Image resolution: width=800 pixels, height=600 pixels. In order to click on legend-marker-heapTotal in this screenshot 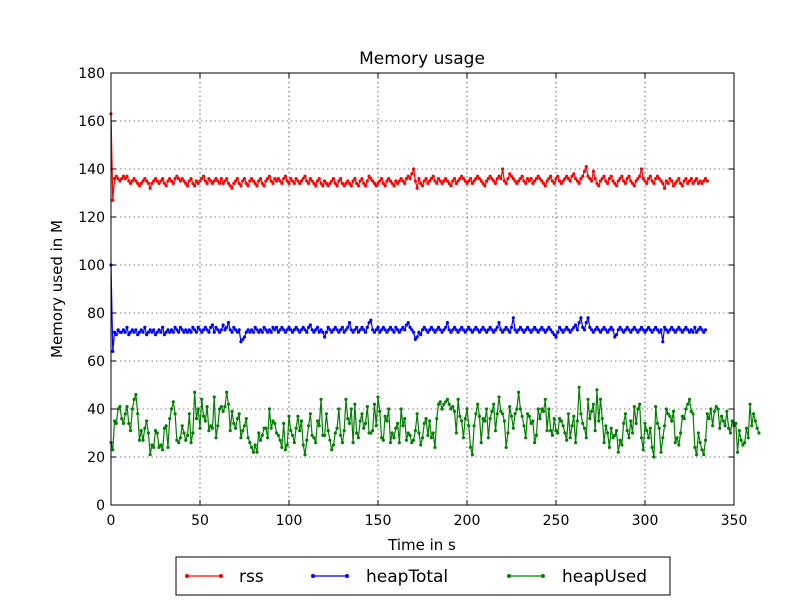, I will do `click(313, 576)`.